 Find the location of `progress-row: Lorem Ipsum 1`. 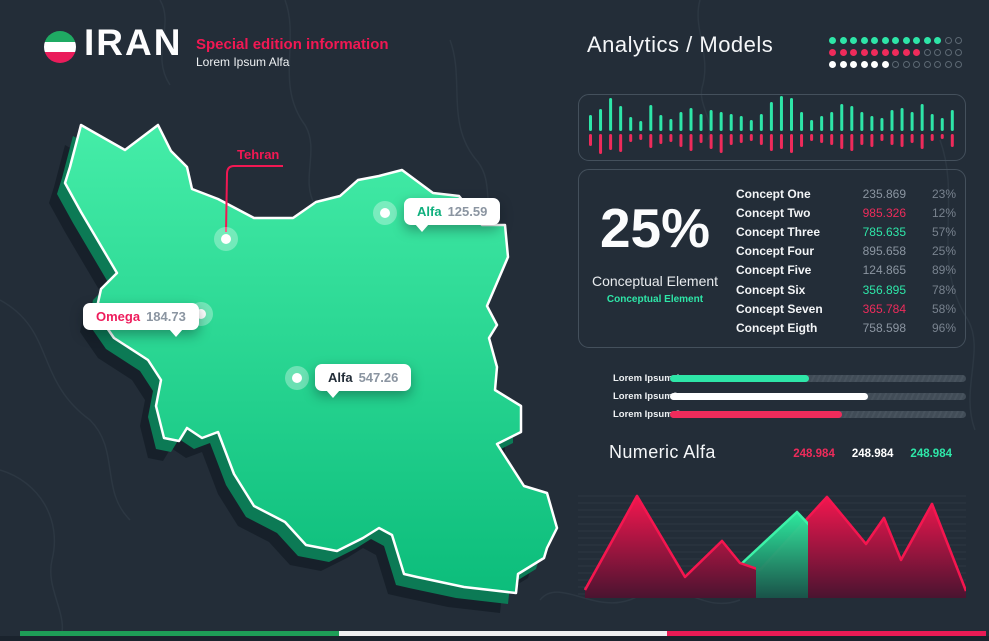

progress-row: Lorem Ipsum 1 is located at coordinates (772, 378).